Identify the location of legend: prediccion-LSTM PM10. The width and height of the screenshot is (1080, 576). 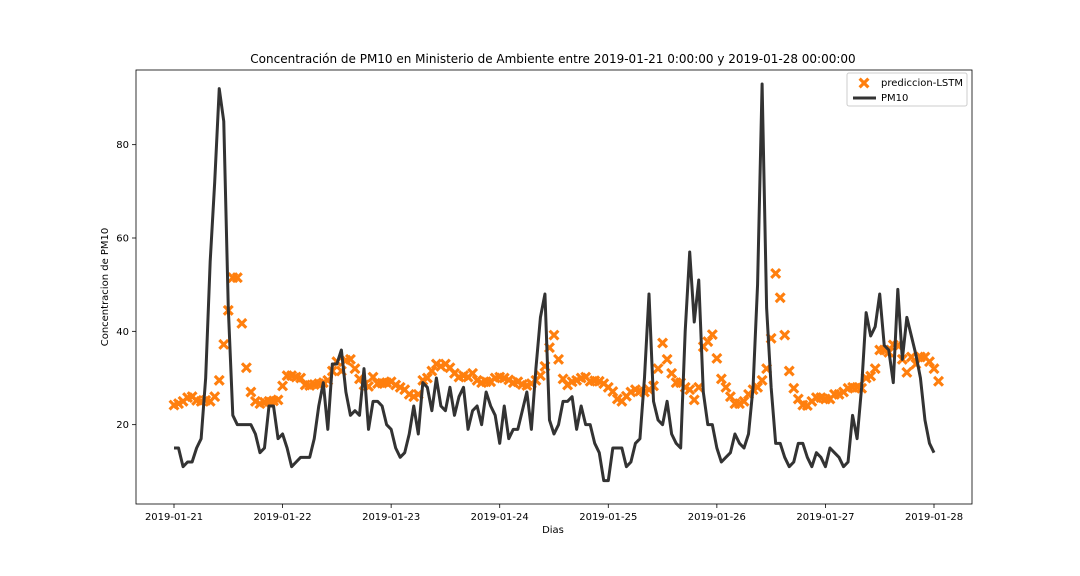
(907, 89).